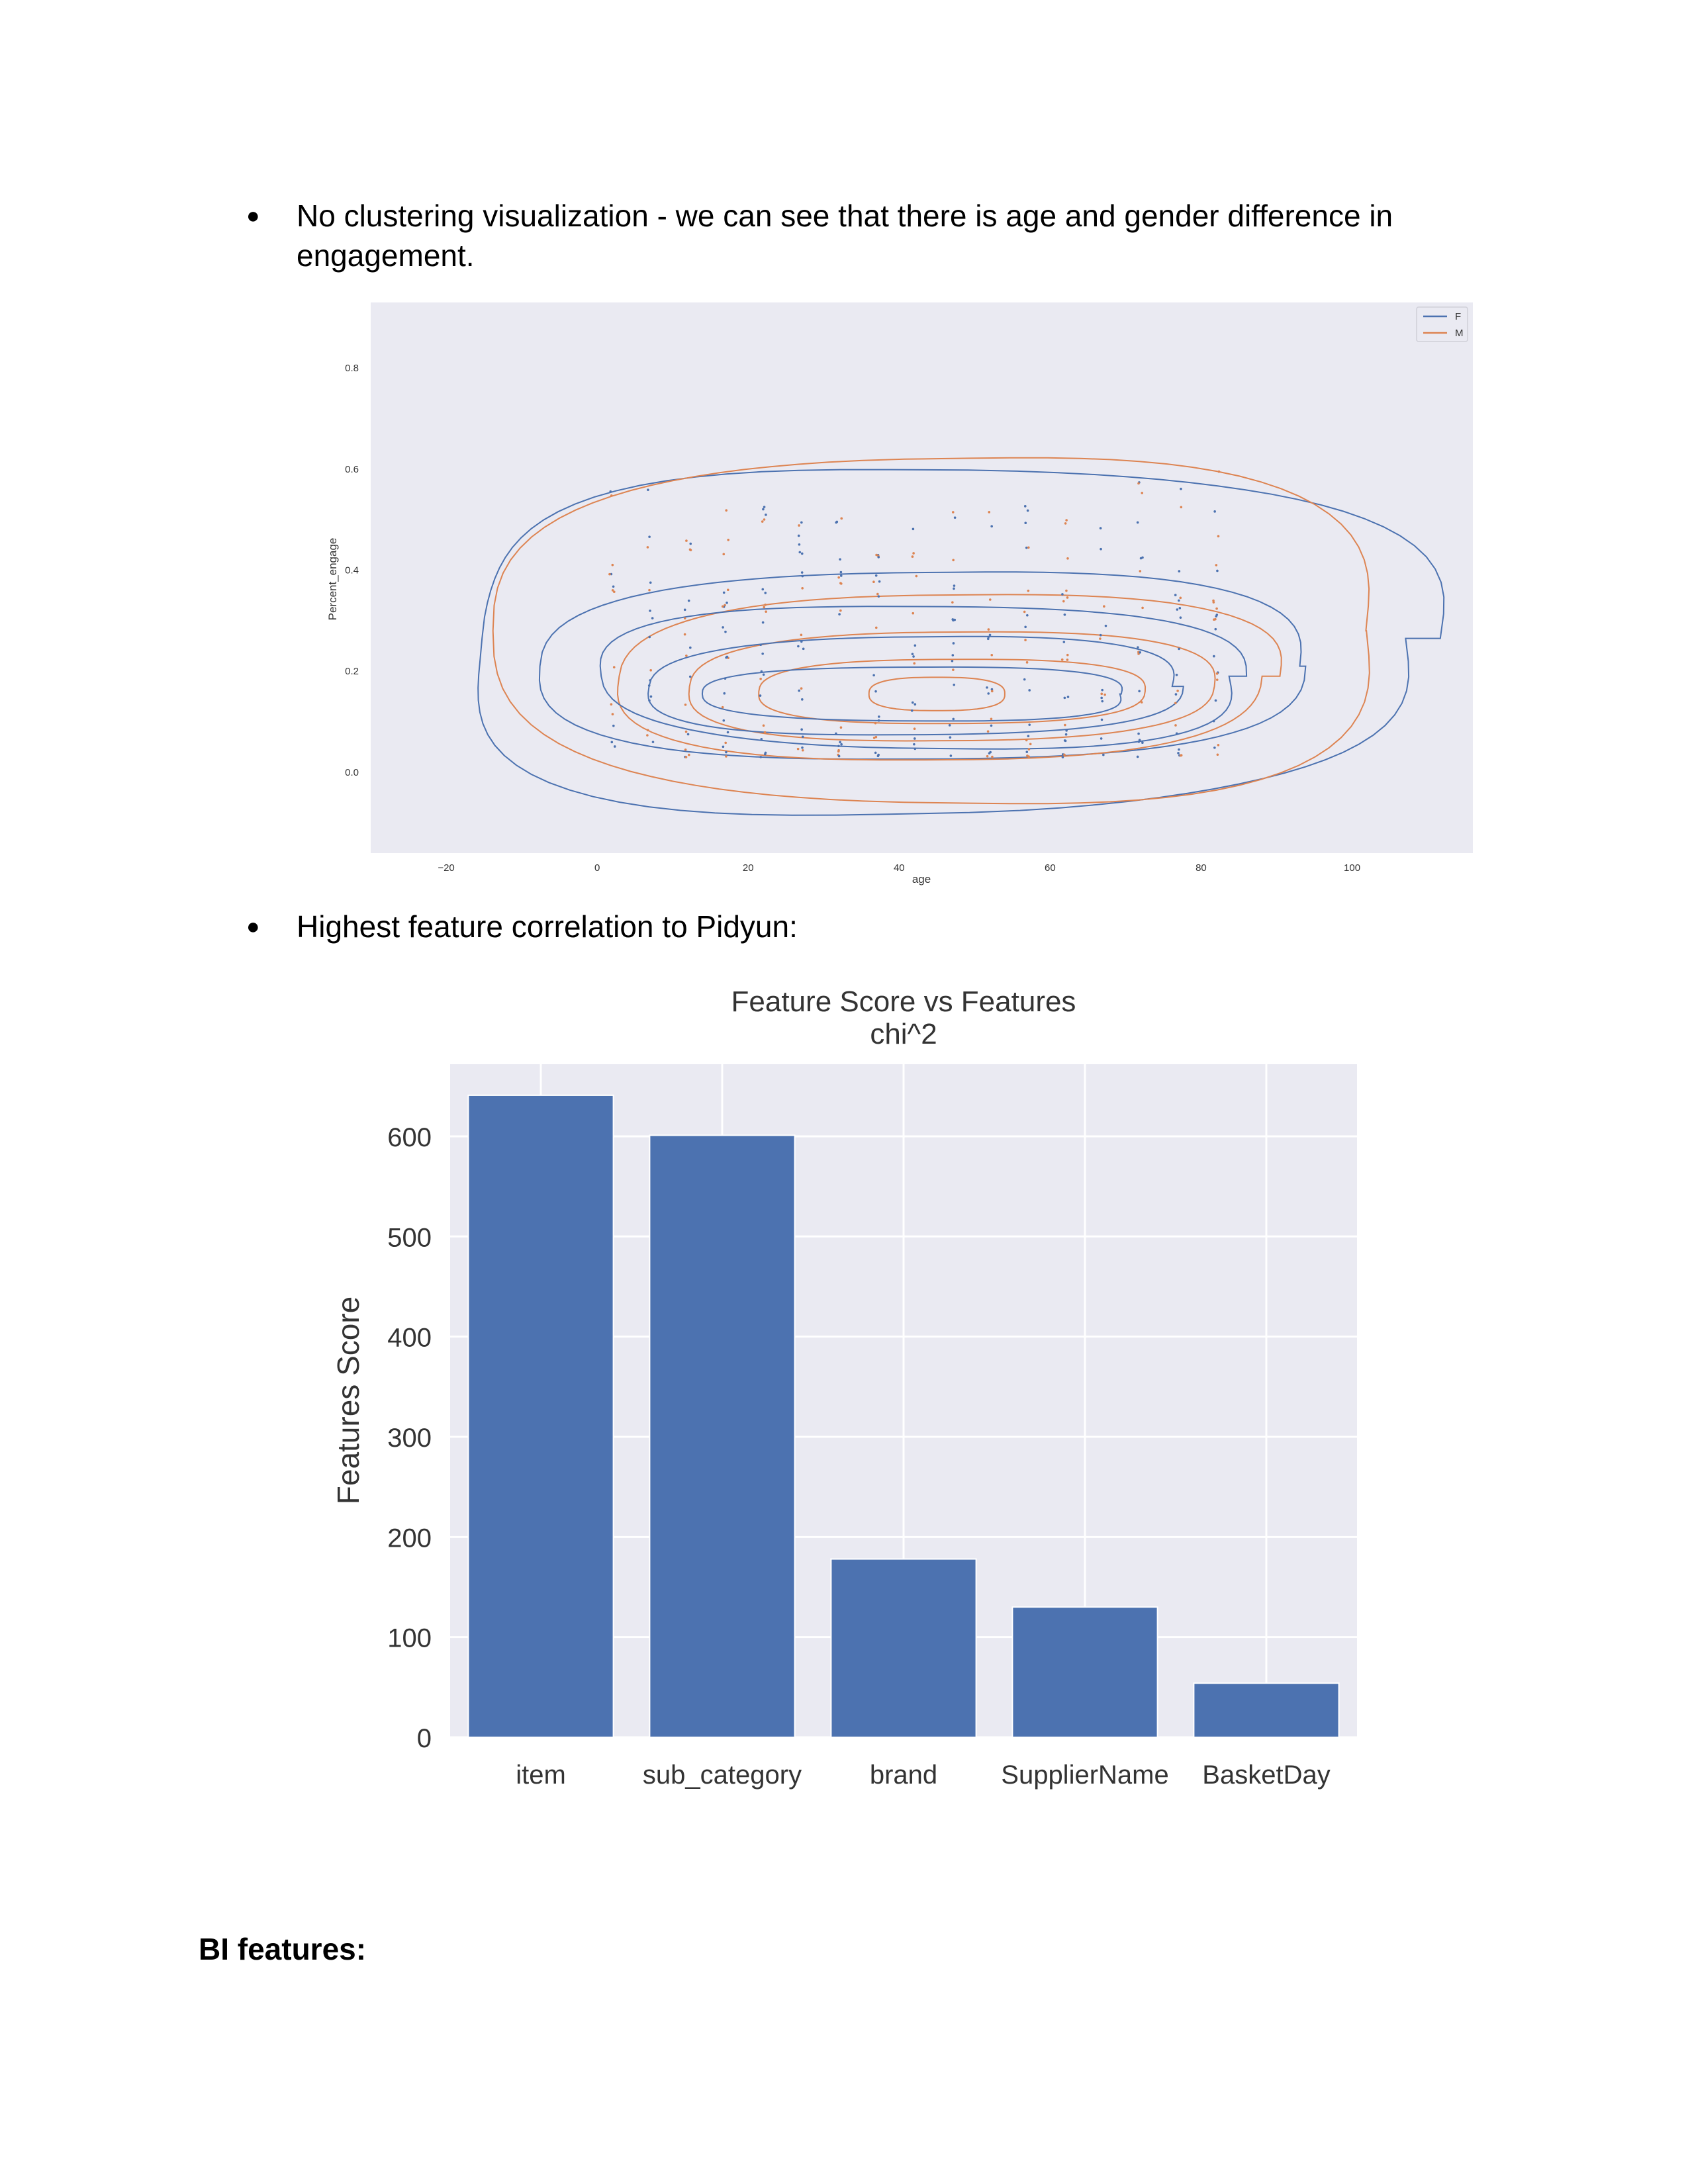  Describe the element at coordinates (409, 1538) in the screenshot. I see `bar-y-tick-label: 200` at that location.